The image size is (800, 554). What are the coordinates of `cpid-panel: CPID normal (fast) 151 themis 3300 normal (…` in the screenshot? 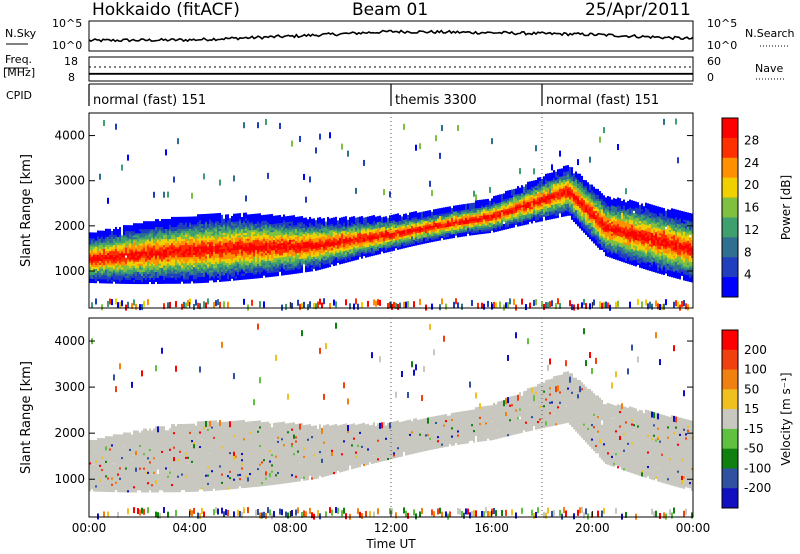 It's located at (349, 95).